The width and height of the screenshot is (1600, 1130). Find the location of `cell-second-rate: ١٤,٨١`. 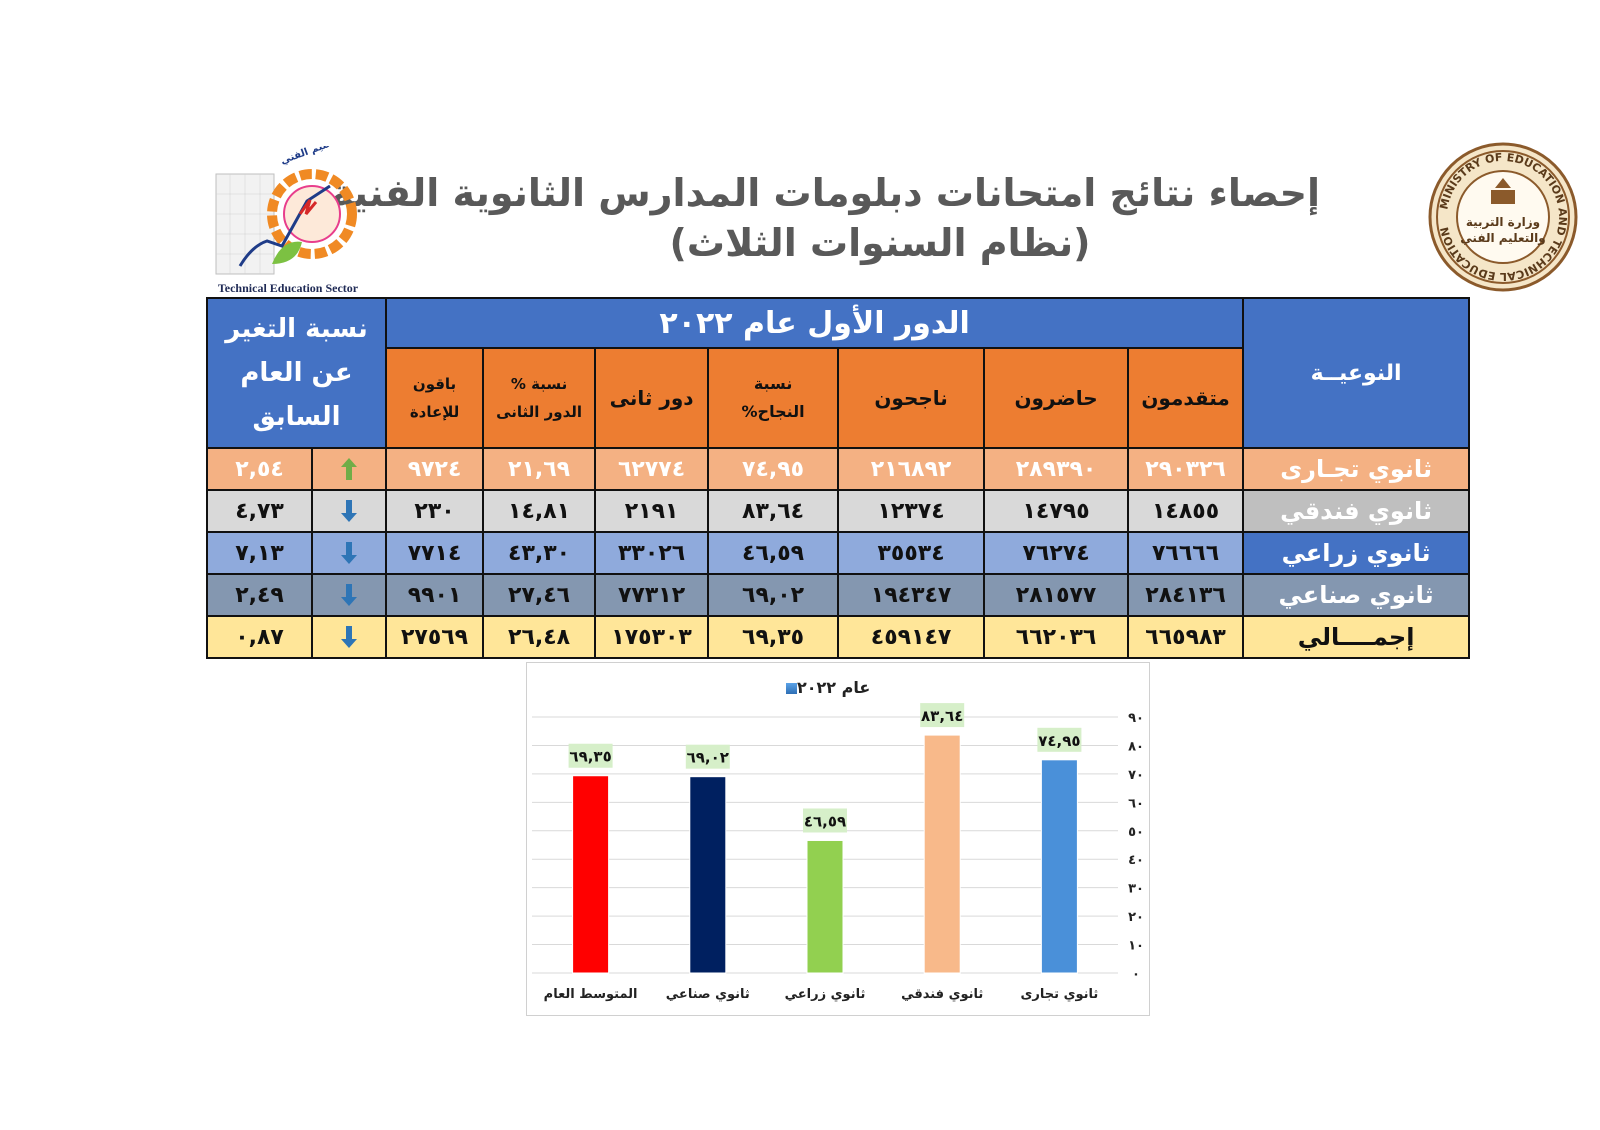

cell-second-rate: ١٤,٨١ is located at coordinates (539, 511).